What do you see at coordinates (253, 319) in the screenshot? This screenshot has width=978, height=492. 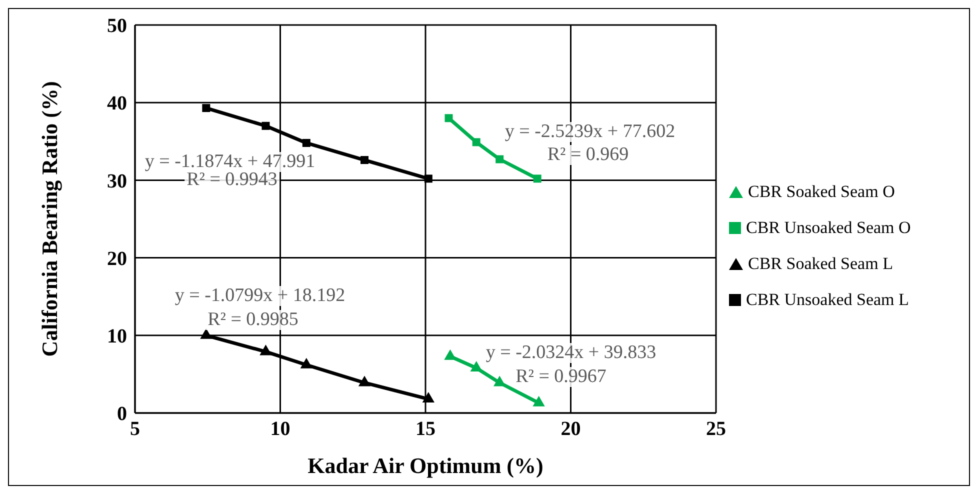 I see `annotation: R² = 0.9985` at bounding box center [253, 319].